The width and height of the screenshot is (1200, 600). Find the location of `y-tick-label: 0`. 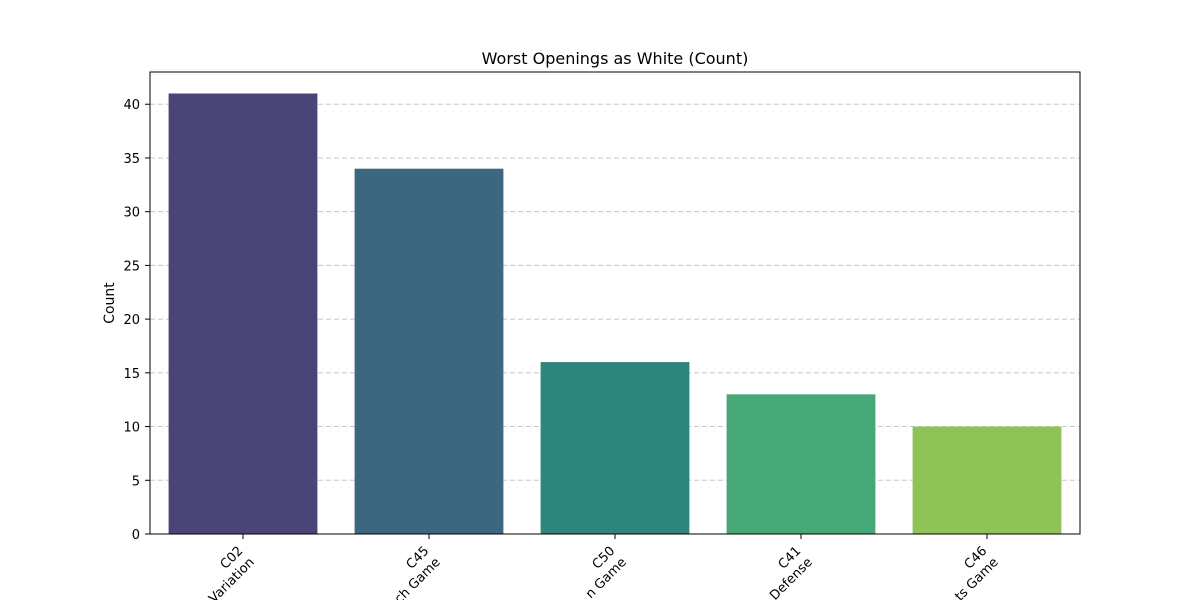

y-tick-label: 0 is located at coordinates (136, 535).